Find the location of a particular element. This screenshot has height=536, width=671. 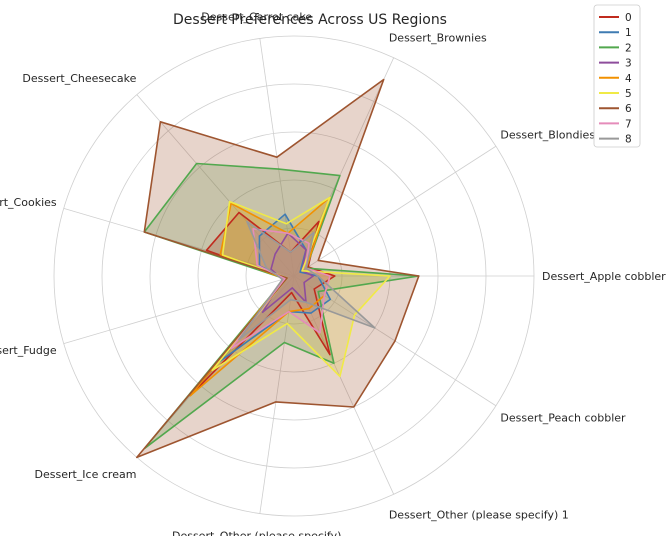

category-label: Dessert_Cheesecake is located at coordinates (79, 78).